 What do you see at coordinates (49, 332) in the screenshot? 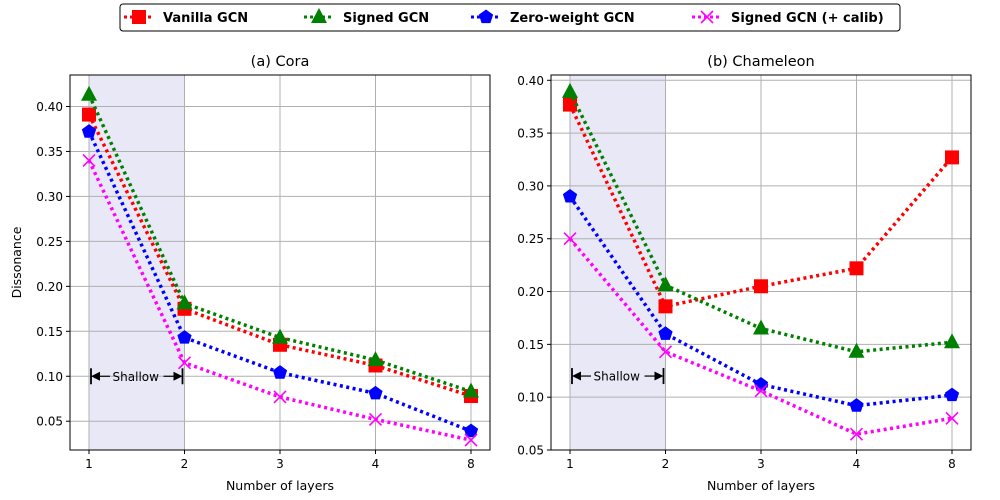
I see `y-tick-label-2: 0.15` at bounding box center [49, 332].